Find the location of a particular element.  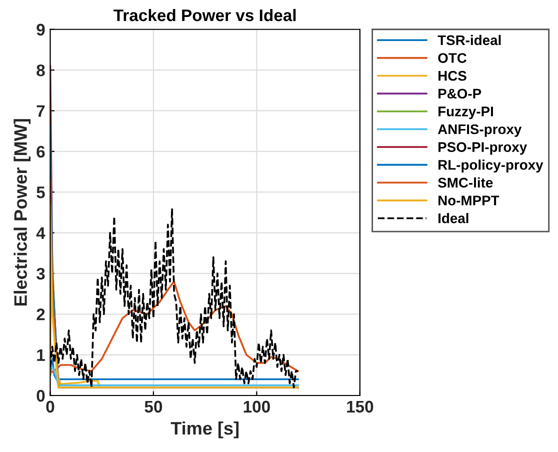

legend-label: P&O-P is located at coordinates (460, 93).